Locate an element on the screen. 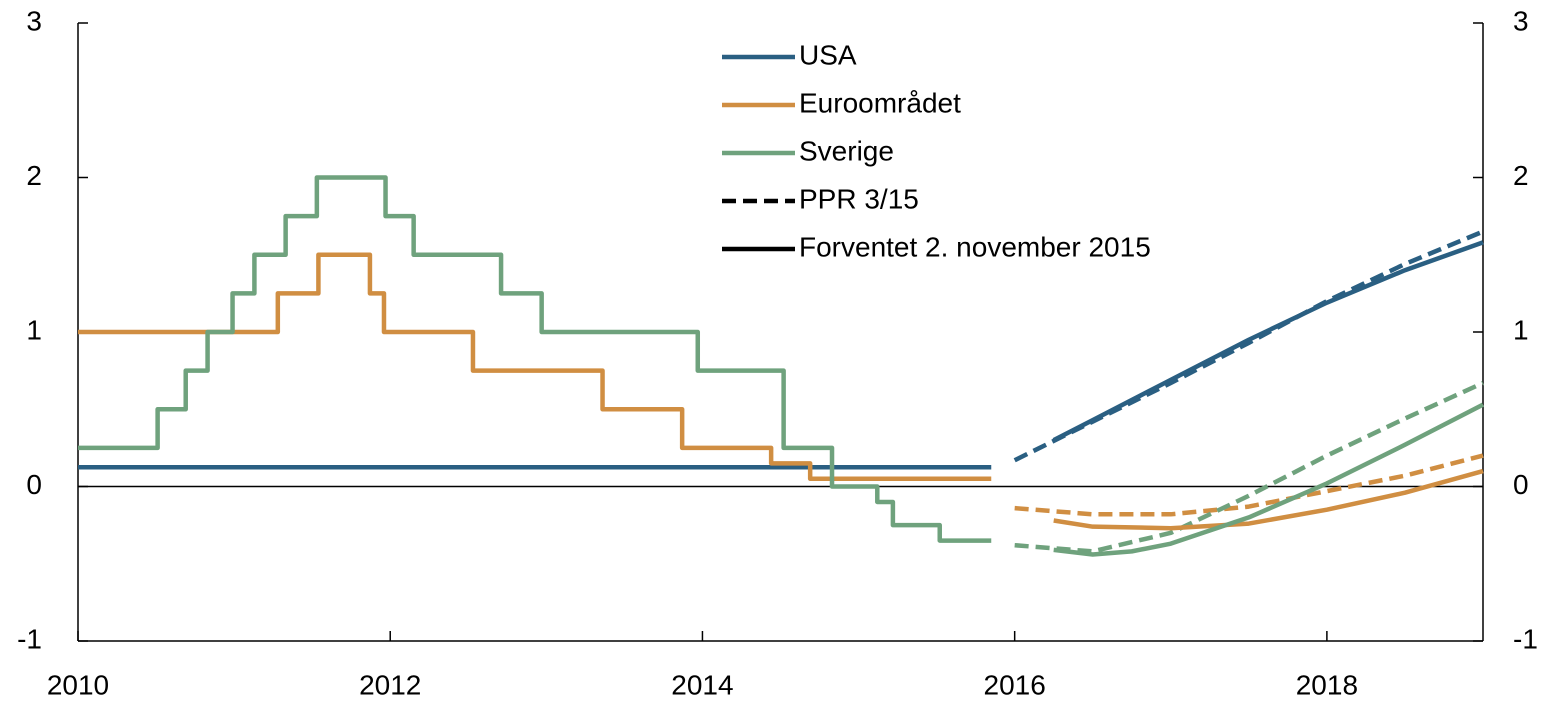  x-tick-label: 2012 is located at coordinates (390, 684).